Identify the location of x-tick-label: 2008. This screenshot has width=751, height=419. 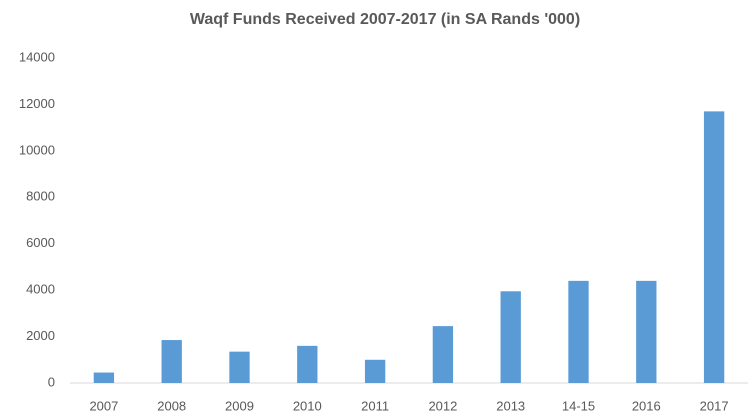
(171, 405).